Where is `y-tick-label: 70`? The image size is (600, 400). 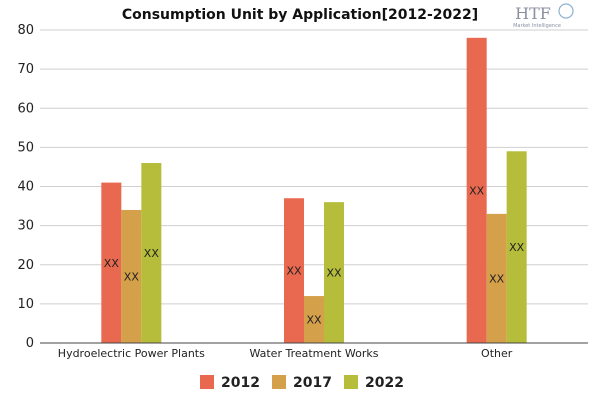
y-tick-label: 70 is located at coordinates (25, 69).